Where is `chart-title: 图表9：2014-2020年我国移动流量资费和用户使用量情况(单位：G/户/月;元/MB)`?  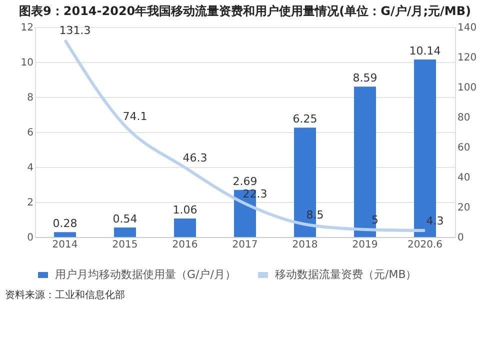 chart-title: 图表9：2014-2020年我国移动流量资费和用户使用量情况(单位：G/户/月;元/MB) is located at coordinates (245, 11).